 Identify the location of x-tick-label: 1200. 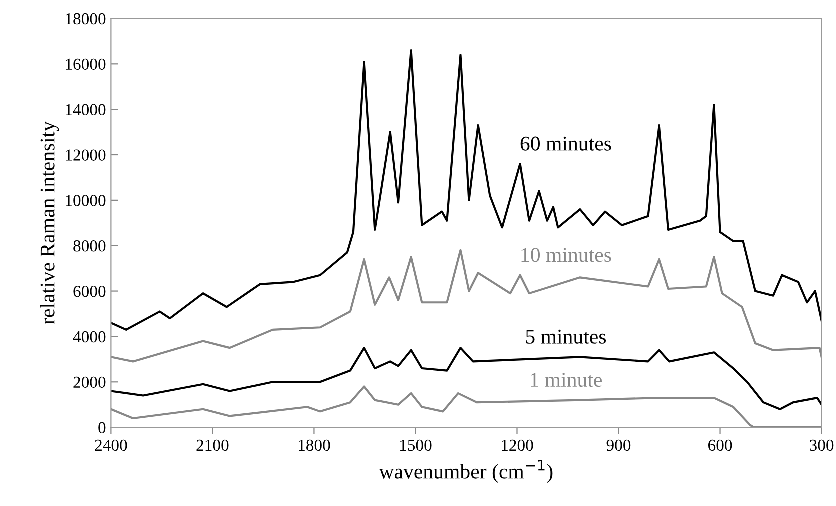
(518, 446).